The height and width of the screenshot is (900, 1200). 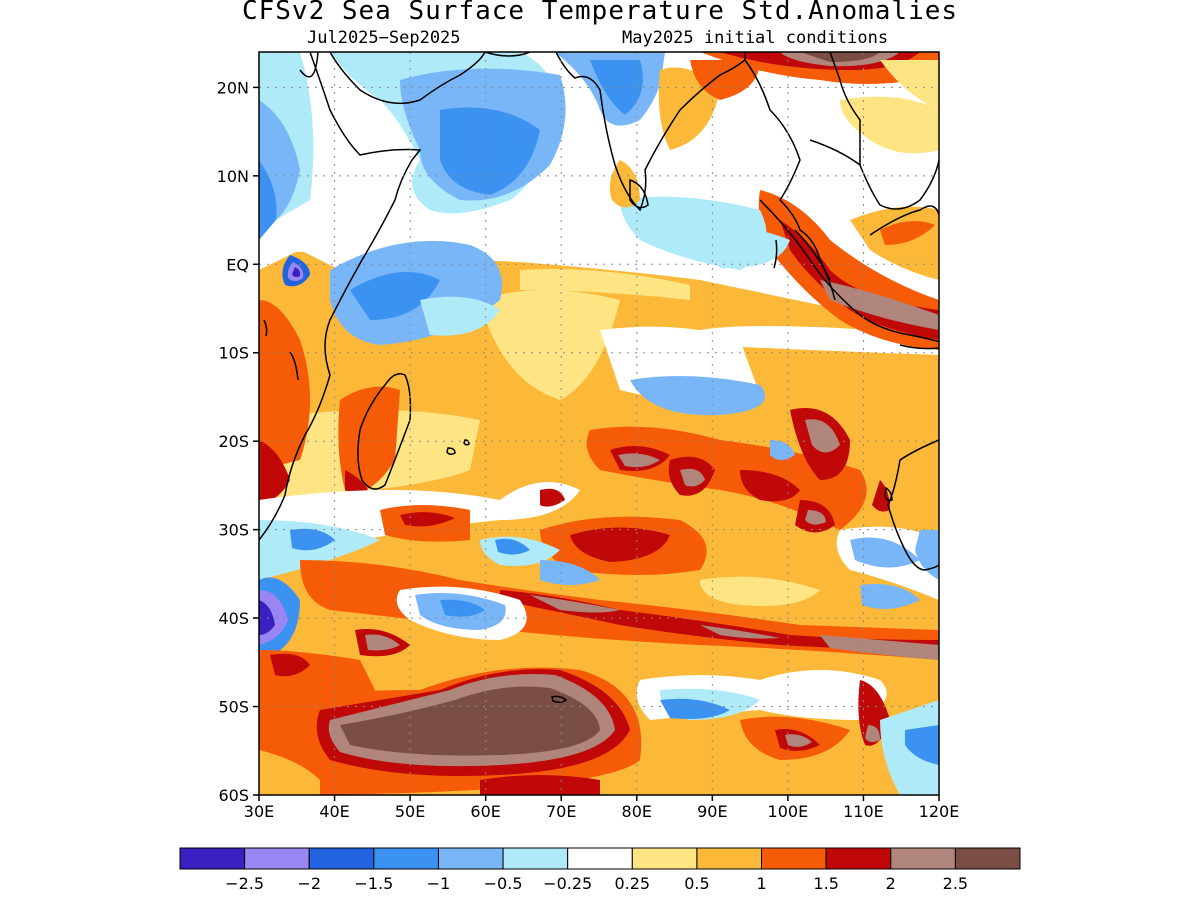 What do you see at coordinates (233, 795) in the screenshot?
I see `lat-tick-label: 60S` at bounding box center [233, 795].